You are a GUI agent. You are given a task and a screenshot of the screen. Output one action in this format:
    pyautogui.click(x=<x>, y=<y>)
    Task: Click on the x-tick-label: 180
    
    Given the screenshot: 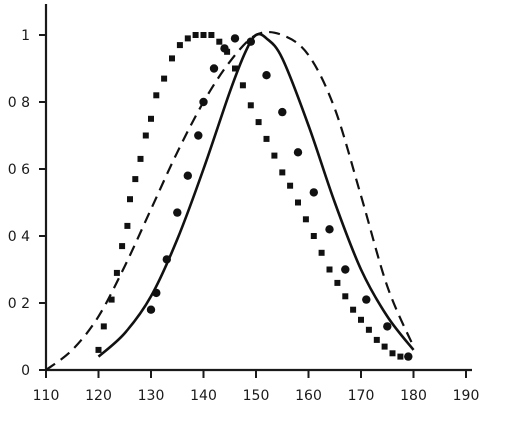 What is the action you would take?
    pyautogui.click(x=413, y=396)
    